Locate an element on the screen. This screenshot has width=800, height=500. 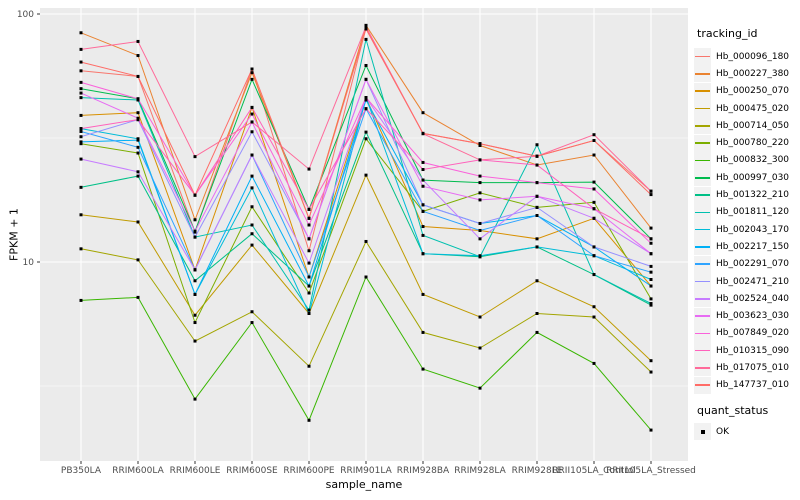
legend-entry-Hb_000832_300: Hb_000832_300 is located at coordinates (747, 160).